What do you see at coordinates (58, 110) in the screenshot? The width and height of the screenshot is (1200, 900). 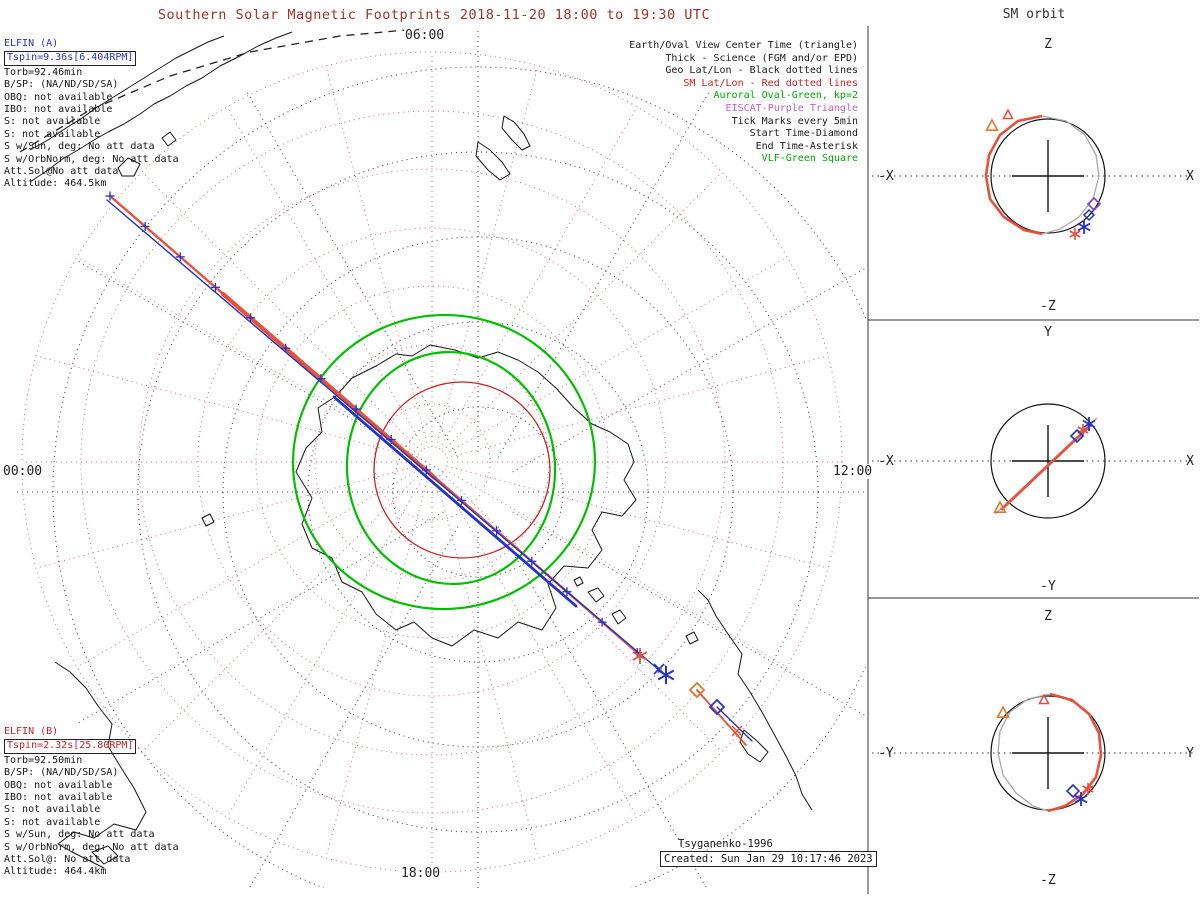 I see `info-line: IBO: not available` at bounding box center [58, 110].